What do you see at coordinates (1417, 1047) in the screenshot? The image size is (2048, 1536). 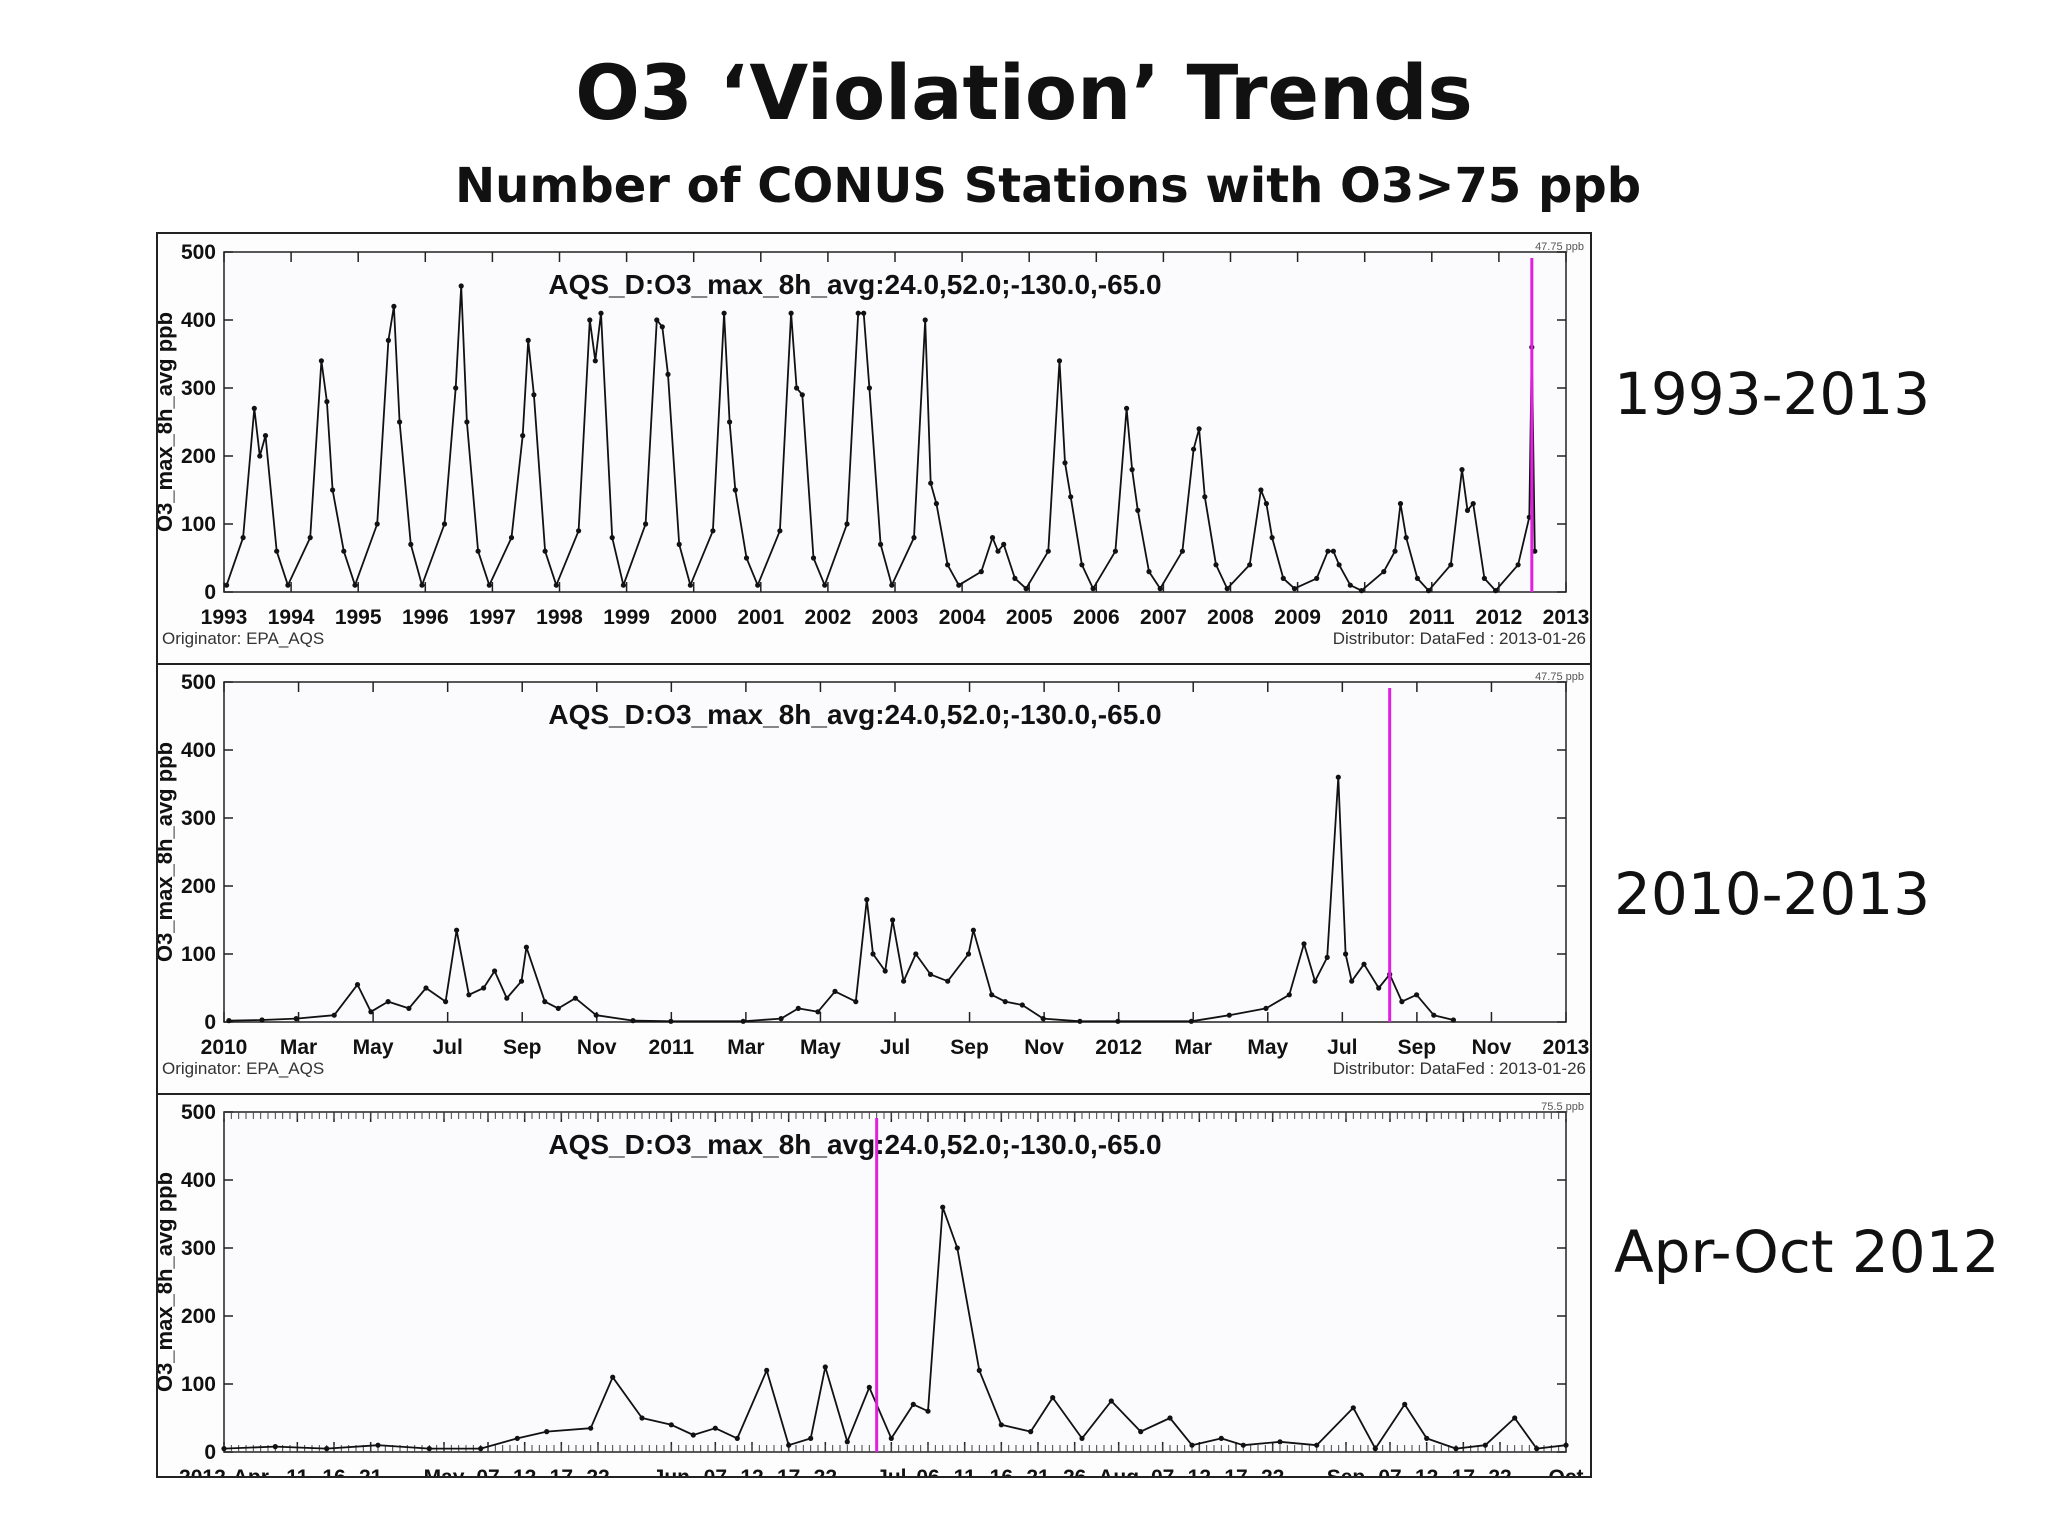 I see `x-tick-label: Sep` at bounding box center [1417, 1047].